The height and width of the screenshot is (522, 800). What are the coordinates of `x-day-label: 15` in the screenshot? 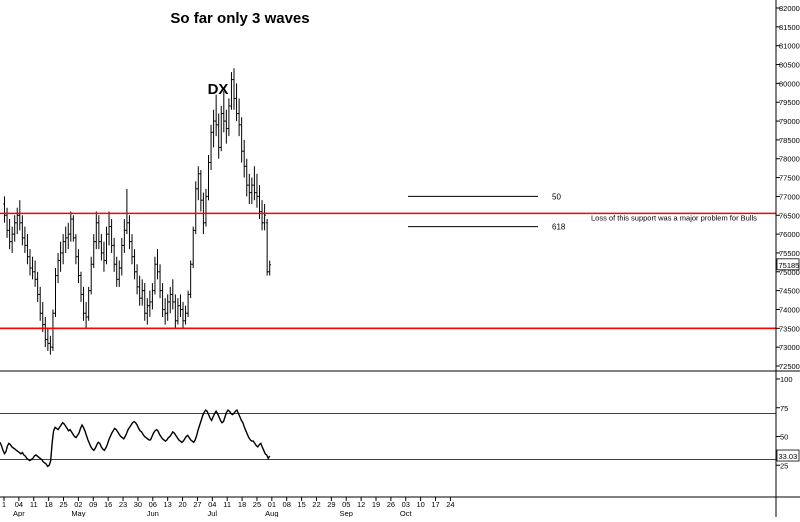 It's located at (301, 504).